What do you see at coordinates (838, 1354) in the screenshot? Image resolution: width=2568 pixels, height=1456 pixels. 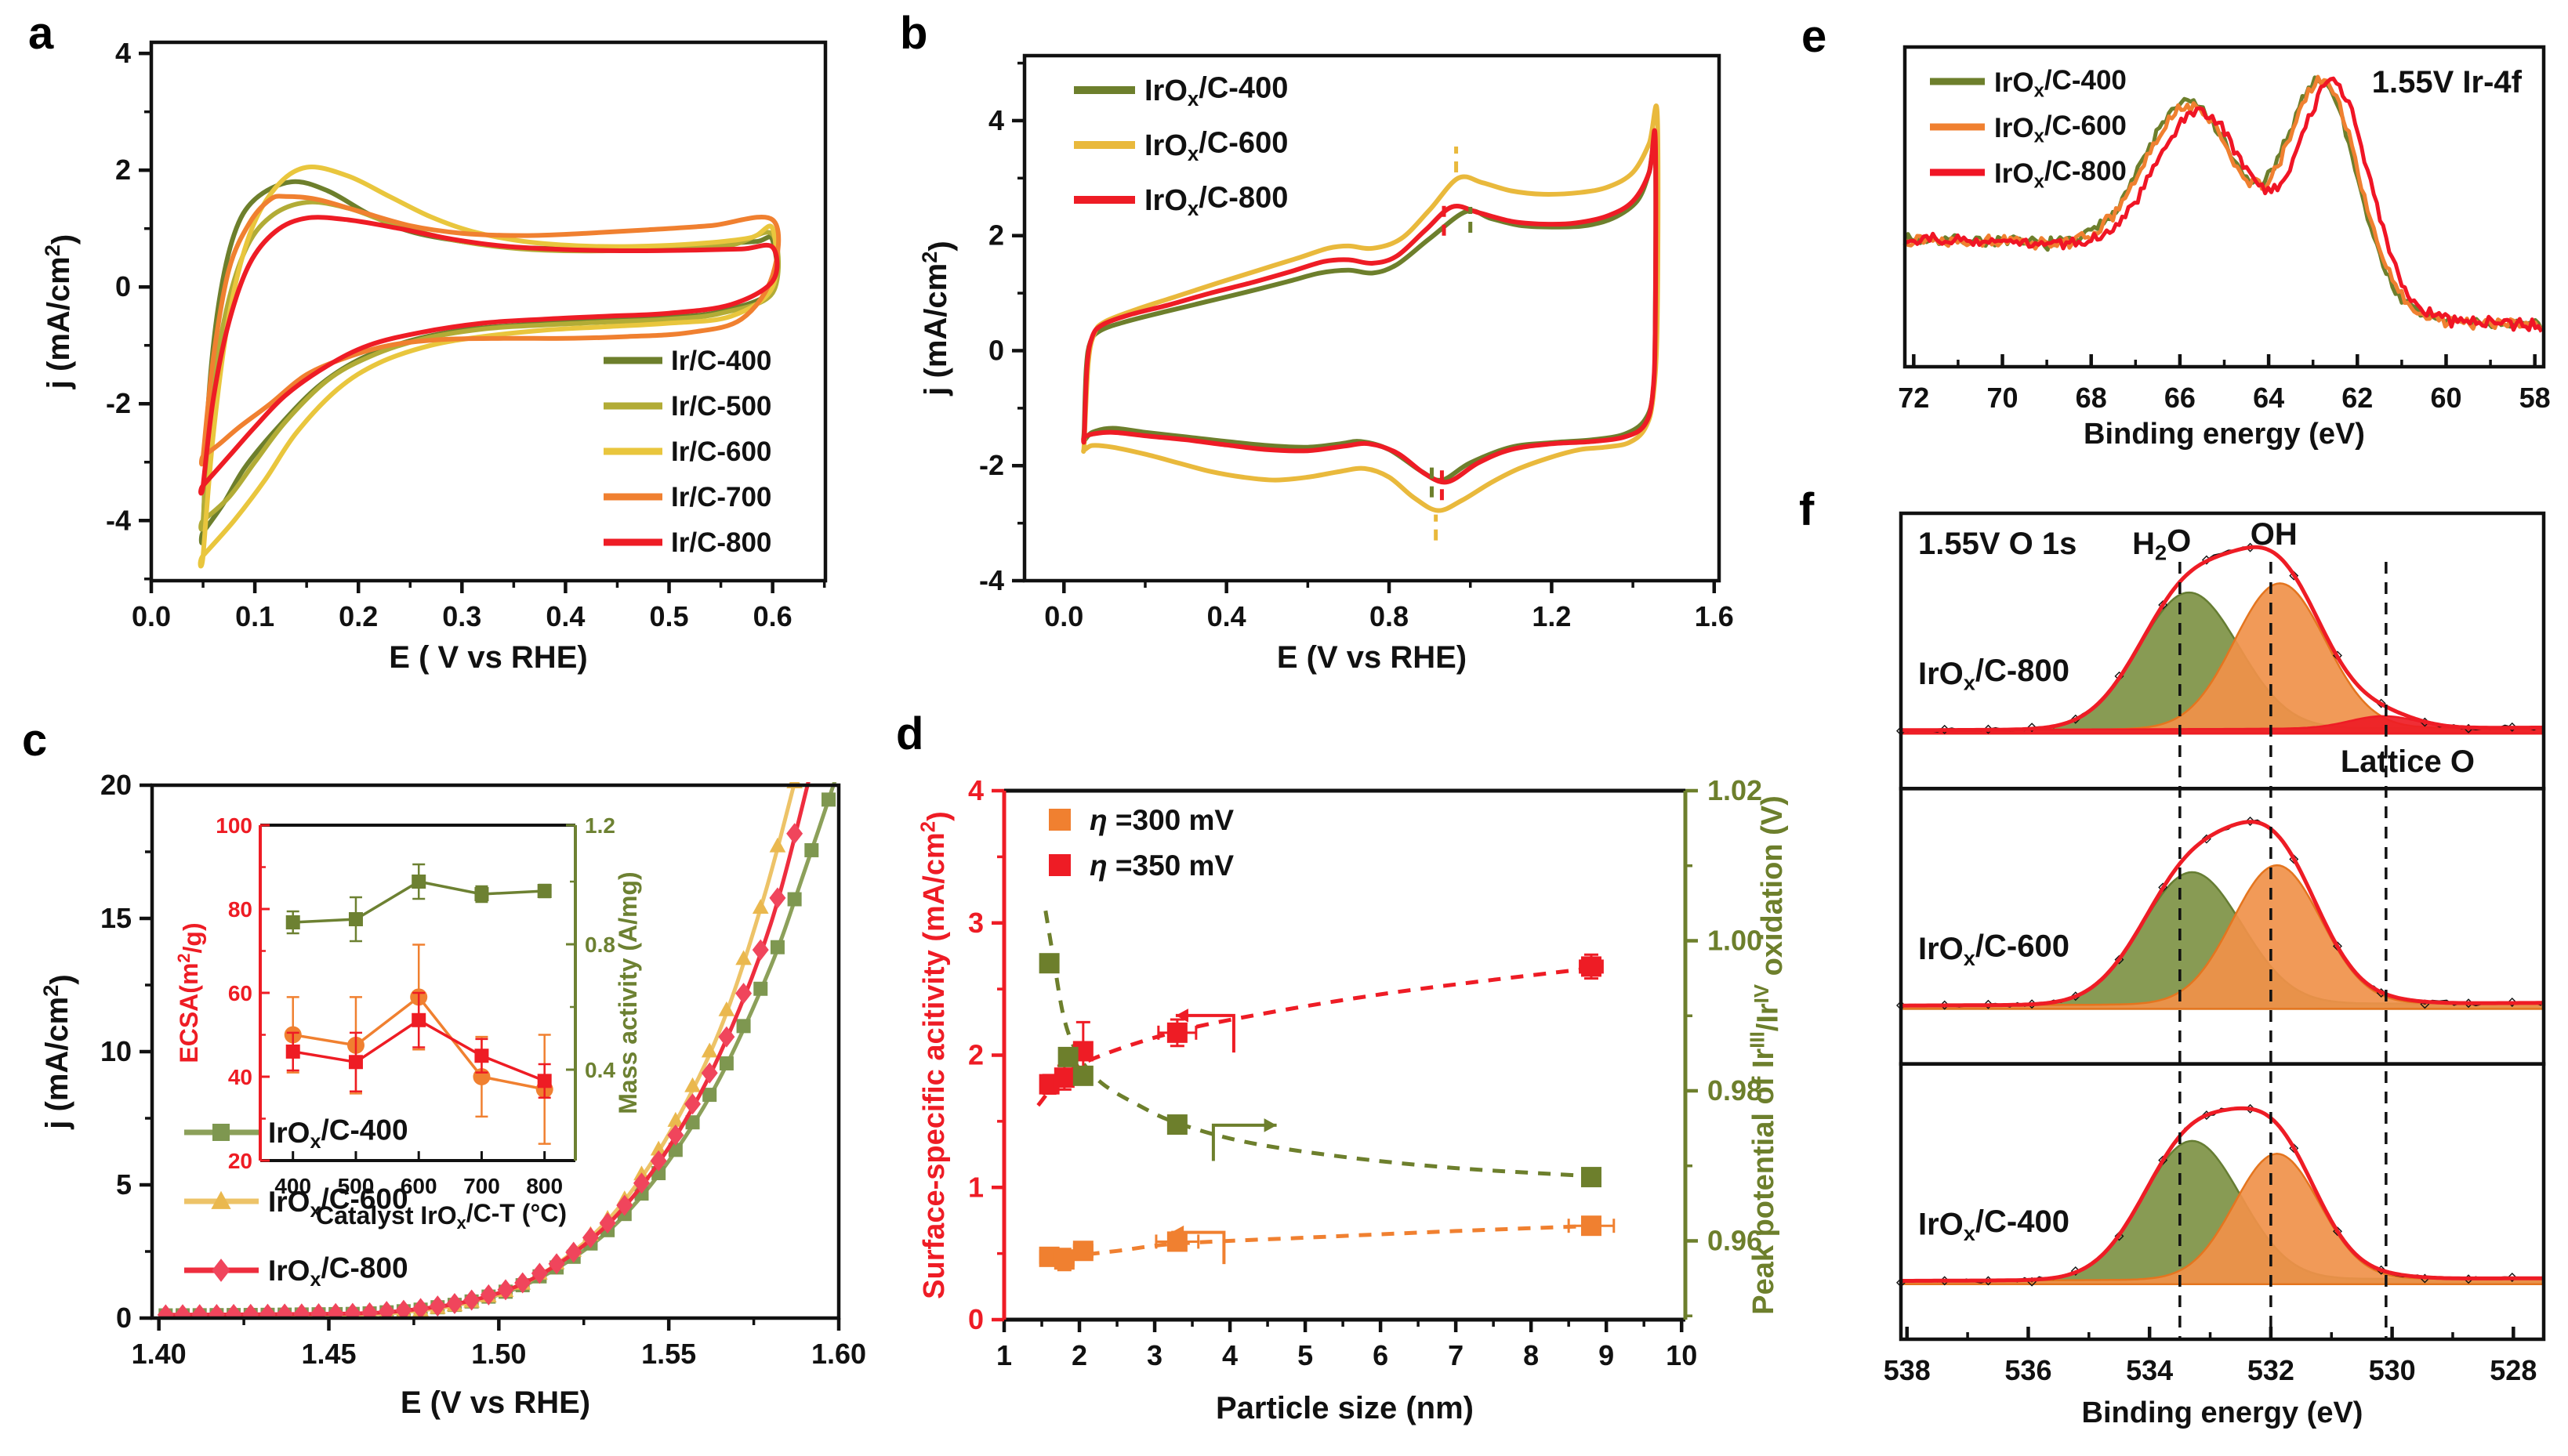 I see `panel-c-xtick: 1.60` at bounding box center [838, 1354].